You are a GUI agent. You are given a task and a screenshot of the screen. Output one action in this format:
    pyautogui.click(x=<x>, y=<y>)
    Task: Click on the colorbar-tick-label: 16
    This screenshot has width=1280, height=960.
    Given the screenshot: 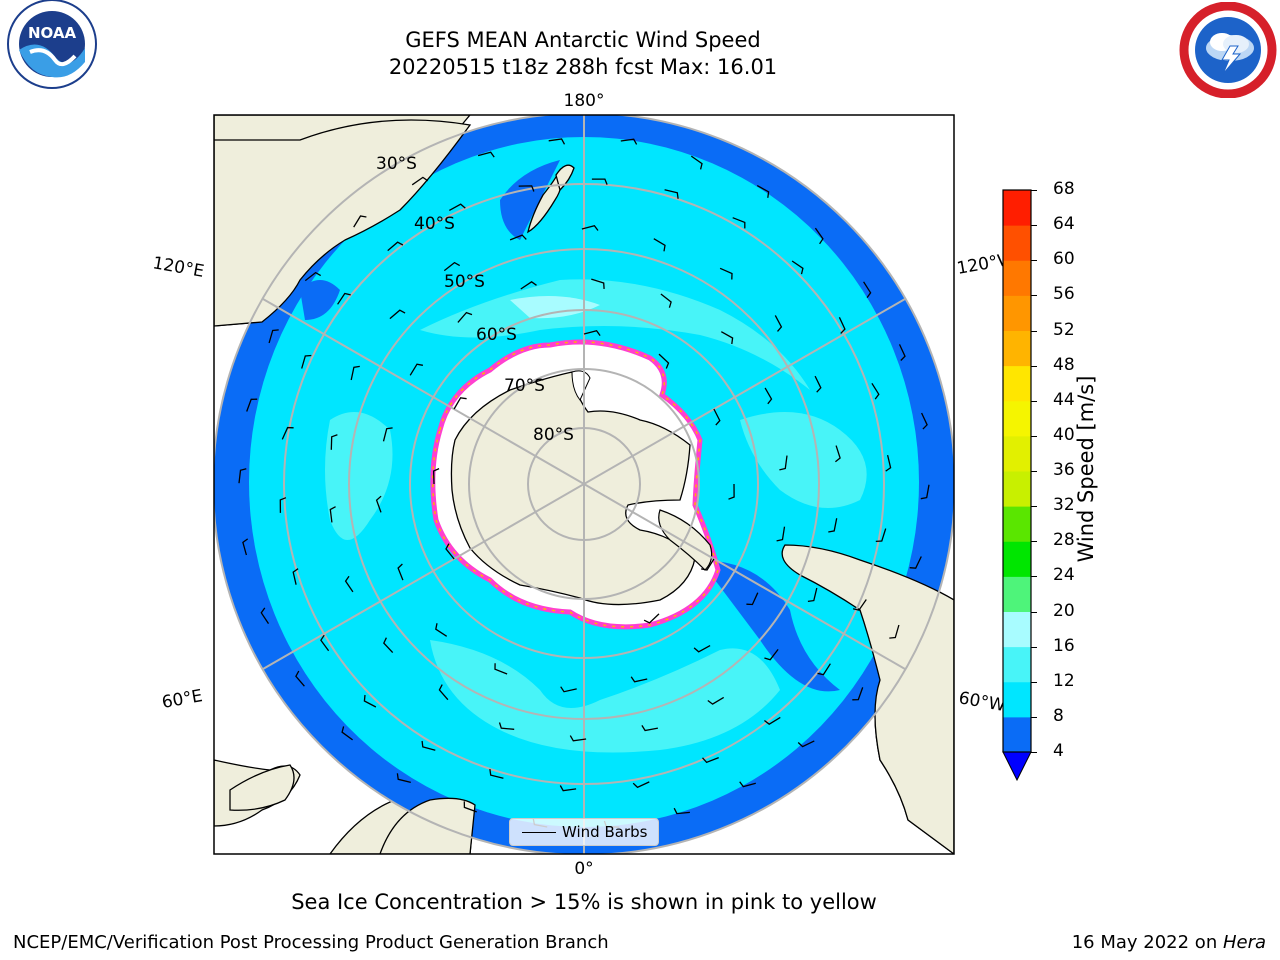 What is the action you would take?
    pyautogui.click(x=1064, y=645)
    